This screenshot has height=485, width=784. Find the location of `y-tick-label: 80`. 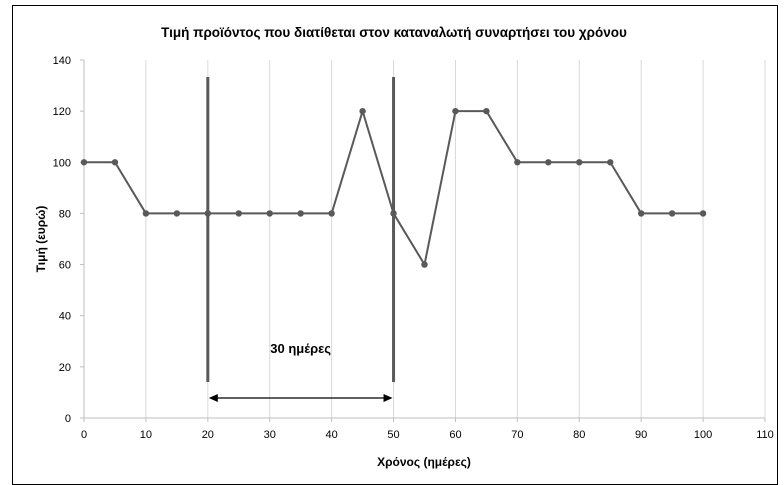

y-tick-label: 80 is located at coordinates (65, 214).